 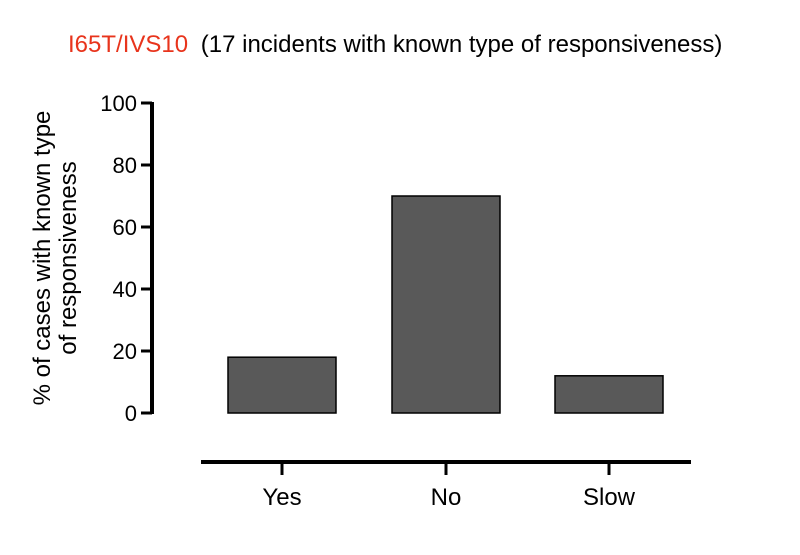 What do you see at coordinates (609, 497) in the screenshot?
I see `x-tick-label-slow: Slow` at bounding box center [609, 497].